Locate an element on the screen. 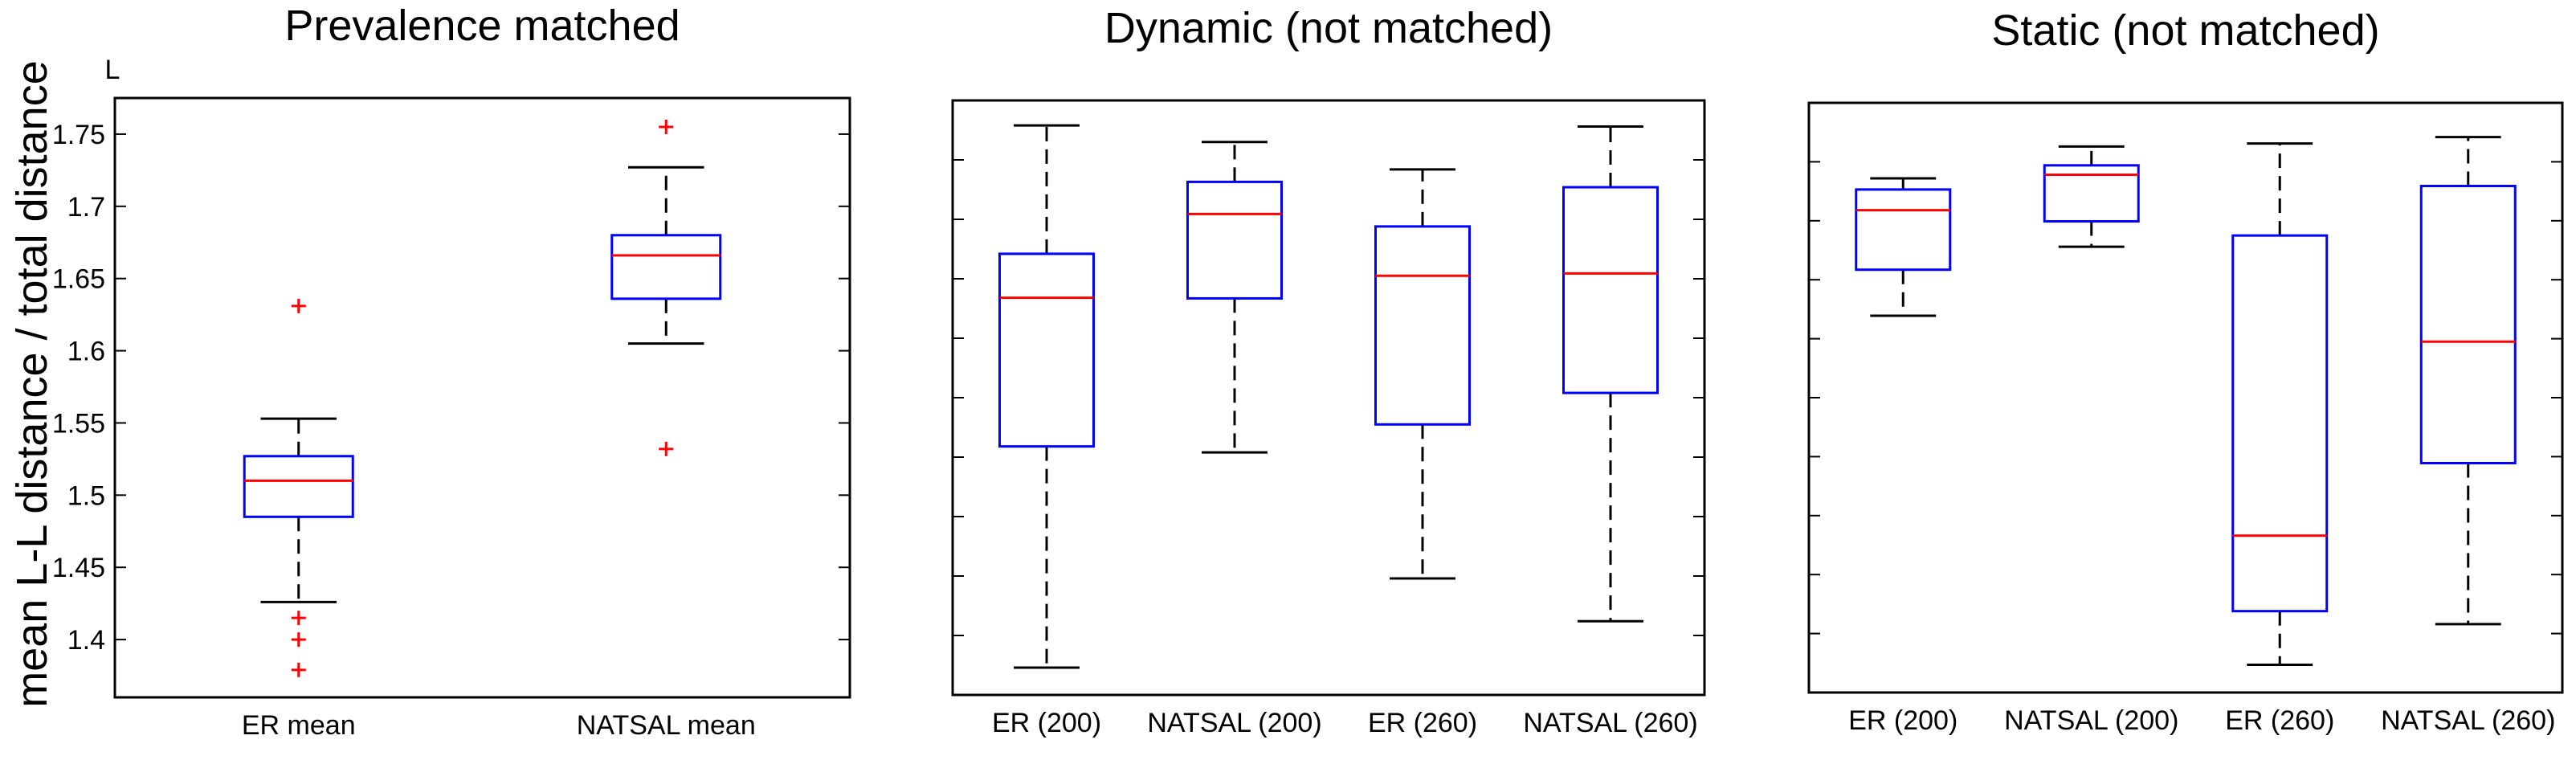 The image size is (2576, 760). y-tick-label: 1.7 is located at coordinates (86, 207).